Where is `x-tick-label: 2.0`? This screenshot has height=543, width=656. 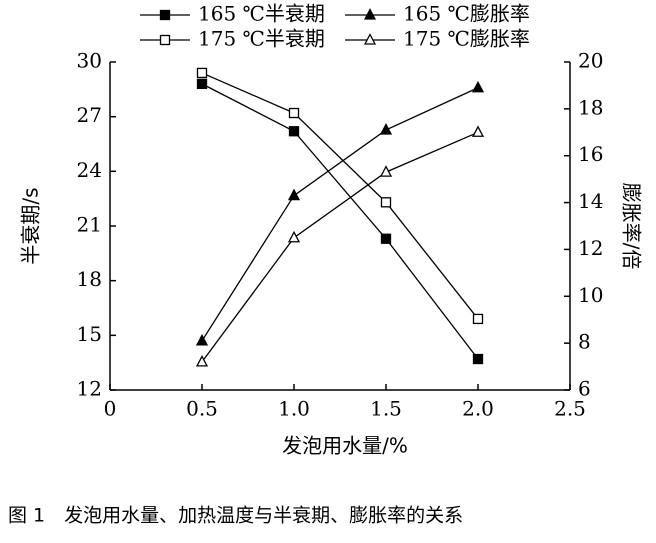
x-tick-label: 2.0 is located at coordinates (478, 409).